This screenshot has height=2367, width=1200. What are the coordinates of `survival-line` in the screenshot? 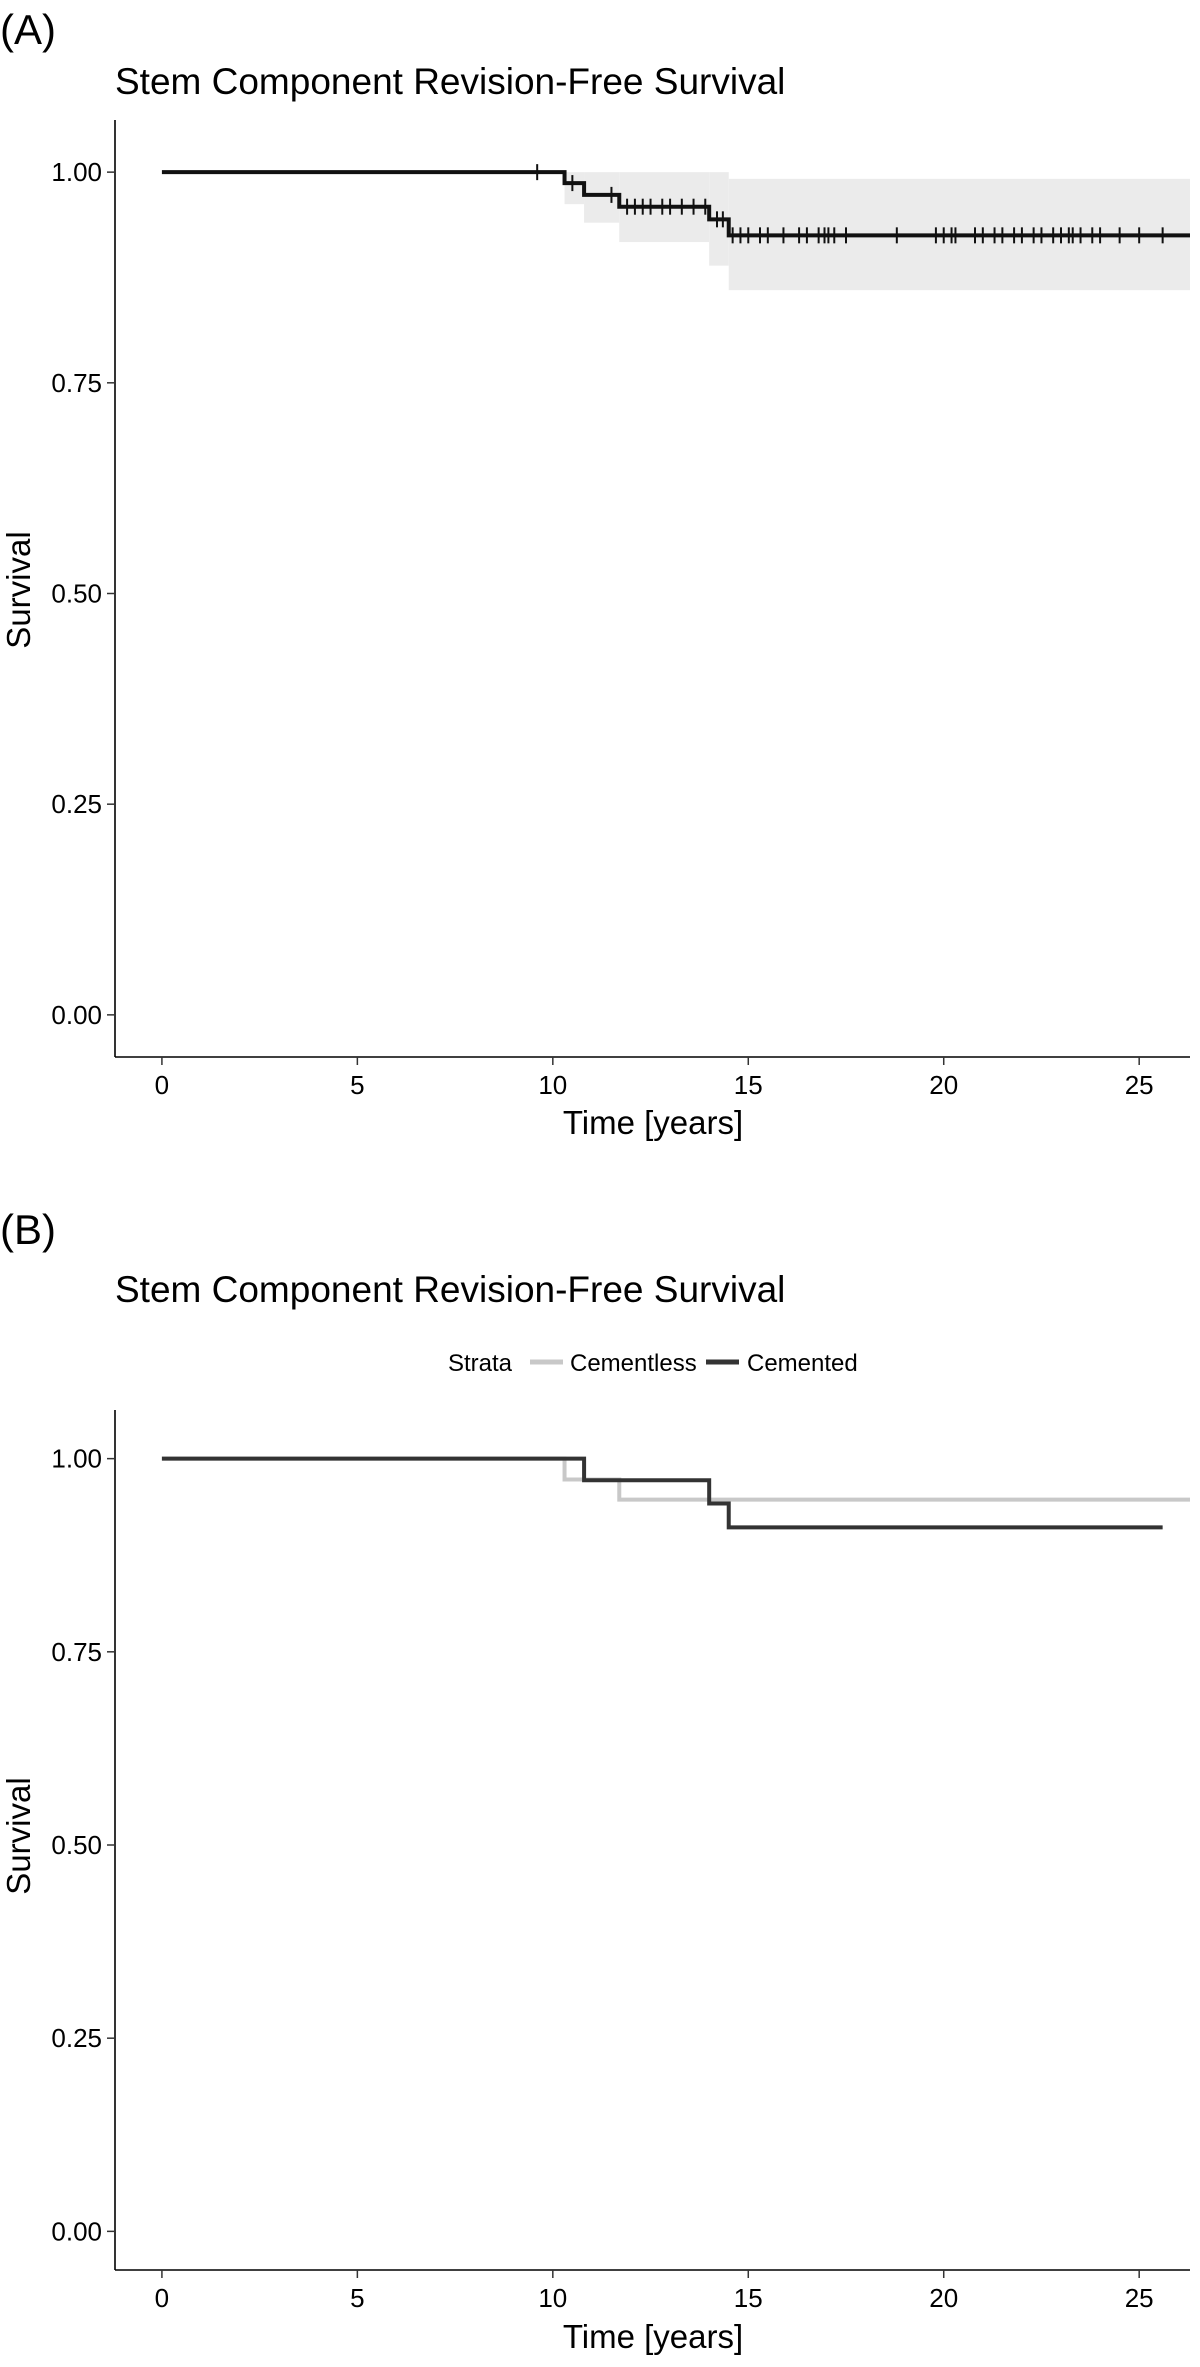 It's located at (675, 204).